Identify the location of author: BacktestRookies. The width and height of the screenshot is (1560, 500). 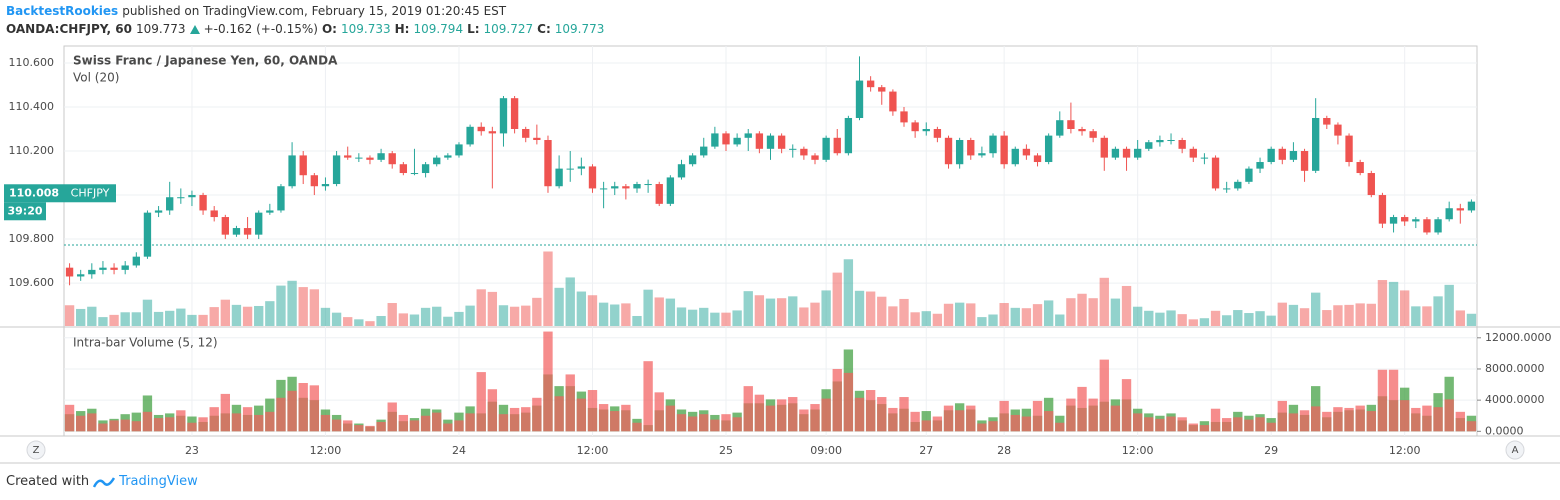
(62, 11).